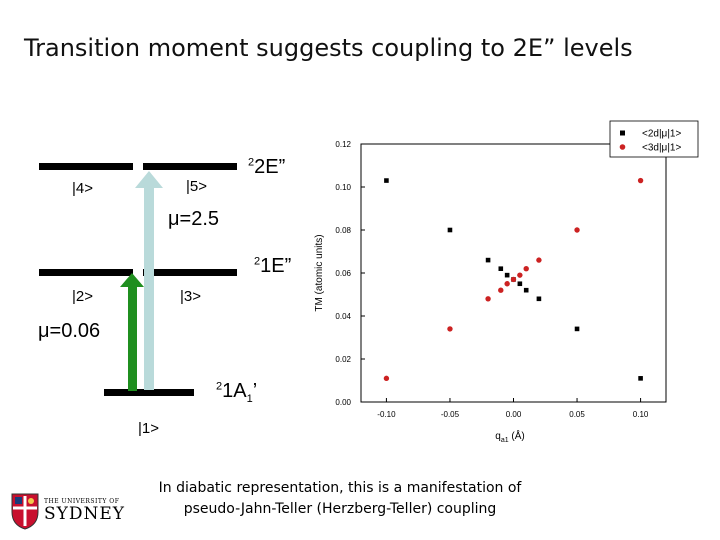 Image resolution: width=720 pixels, height=540 pixels. What do you see at coordinates (82, 501) in the screenshot?
I see `logo-line-1: THE UNIVERSITY OF` at bounding box center [82, 501].